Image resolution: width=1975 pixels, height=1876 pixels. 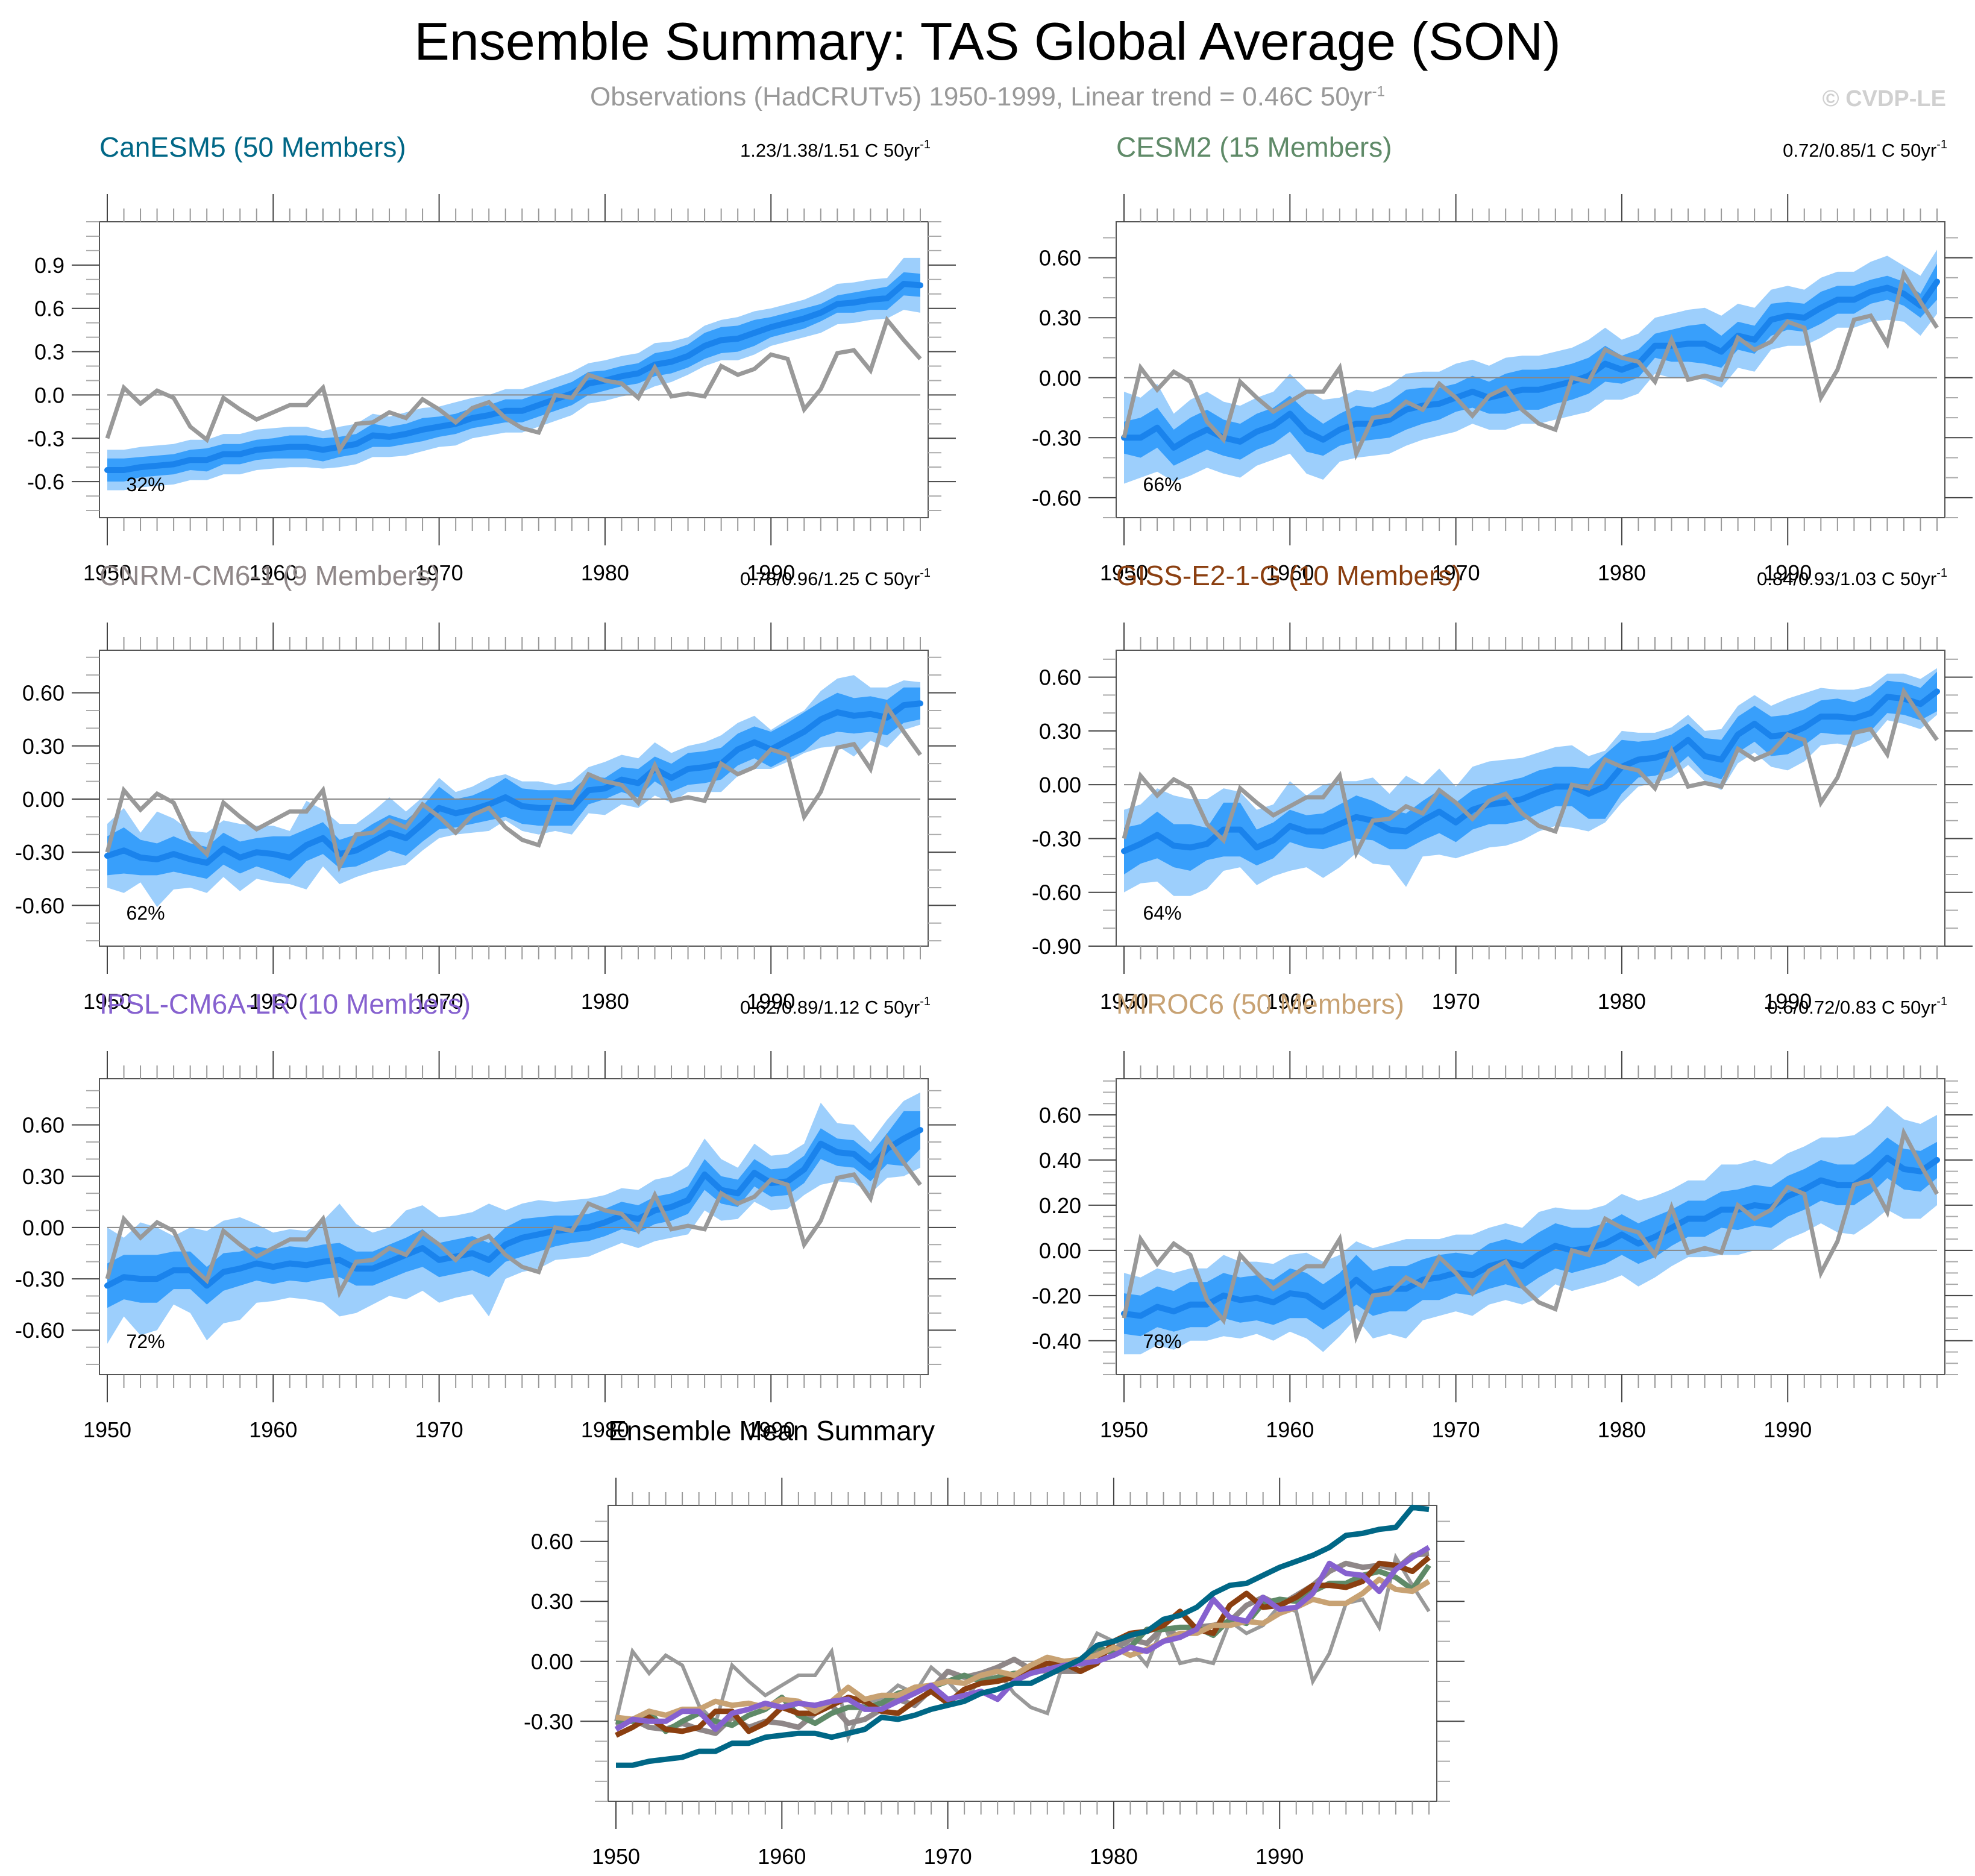 I want to click on percent-label: 62%, so click(x=146, y=913).